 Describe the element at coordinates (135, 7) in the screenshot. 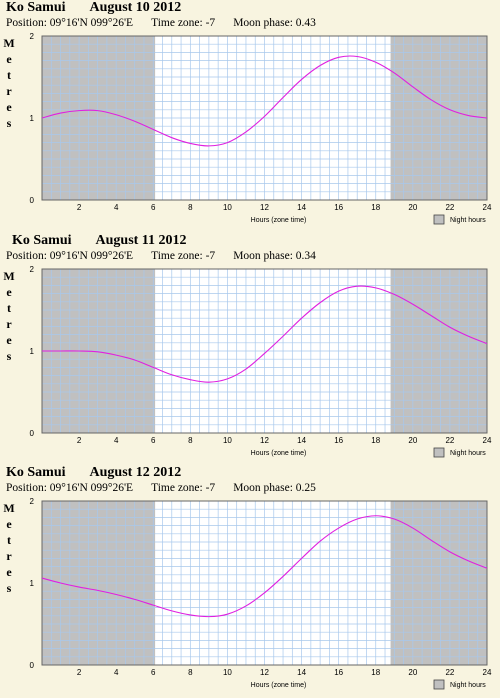

I see `date-label: August 10 2012` at that location.